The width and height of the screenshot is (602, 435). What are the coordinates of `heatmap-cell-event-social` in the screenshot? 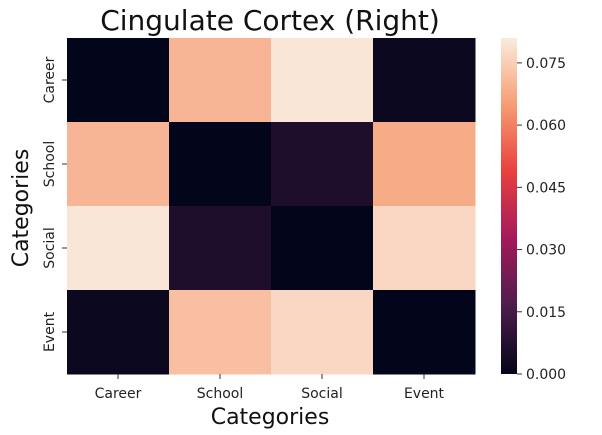 It's located at (322, 332).